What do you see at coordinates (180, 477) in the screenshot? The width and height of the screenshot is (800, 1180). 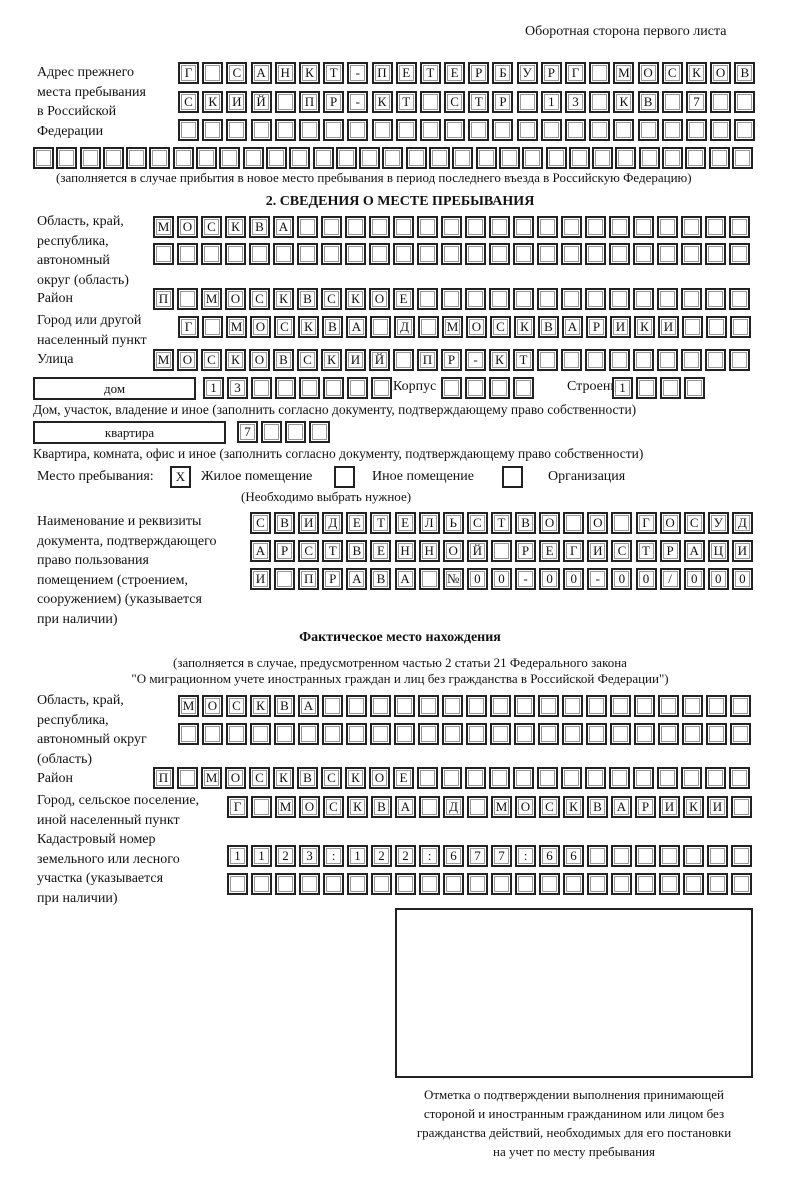 I see `residential-checkbox: X` at bounding box center [180, 477].